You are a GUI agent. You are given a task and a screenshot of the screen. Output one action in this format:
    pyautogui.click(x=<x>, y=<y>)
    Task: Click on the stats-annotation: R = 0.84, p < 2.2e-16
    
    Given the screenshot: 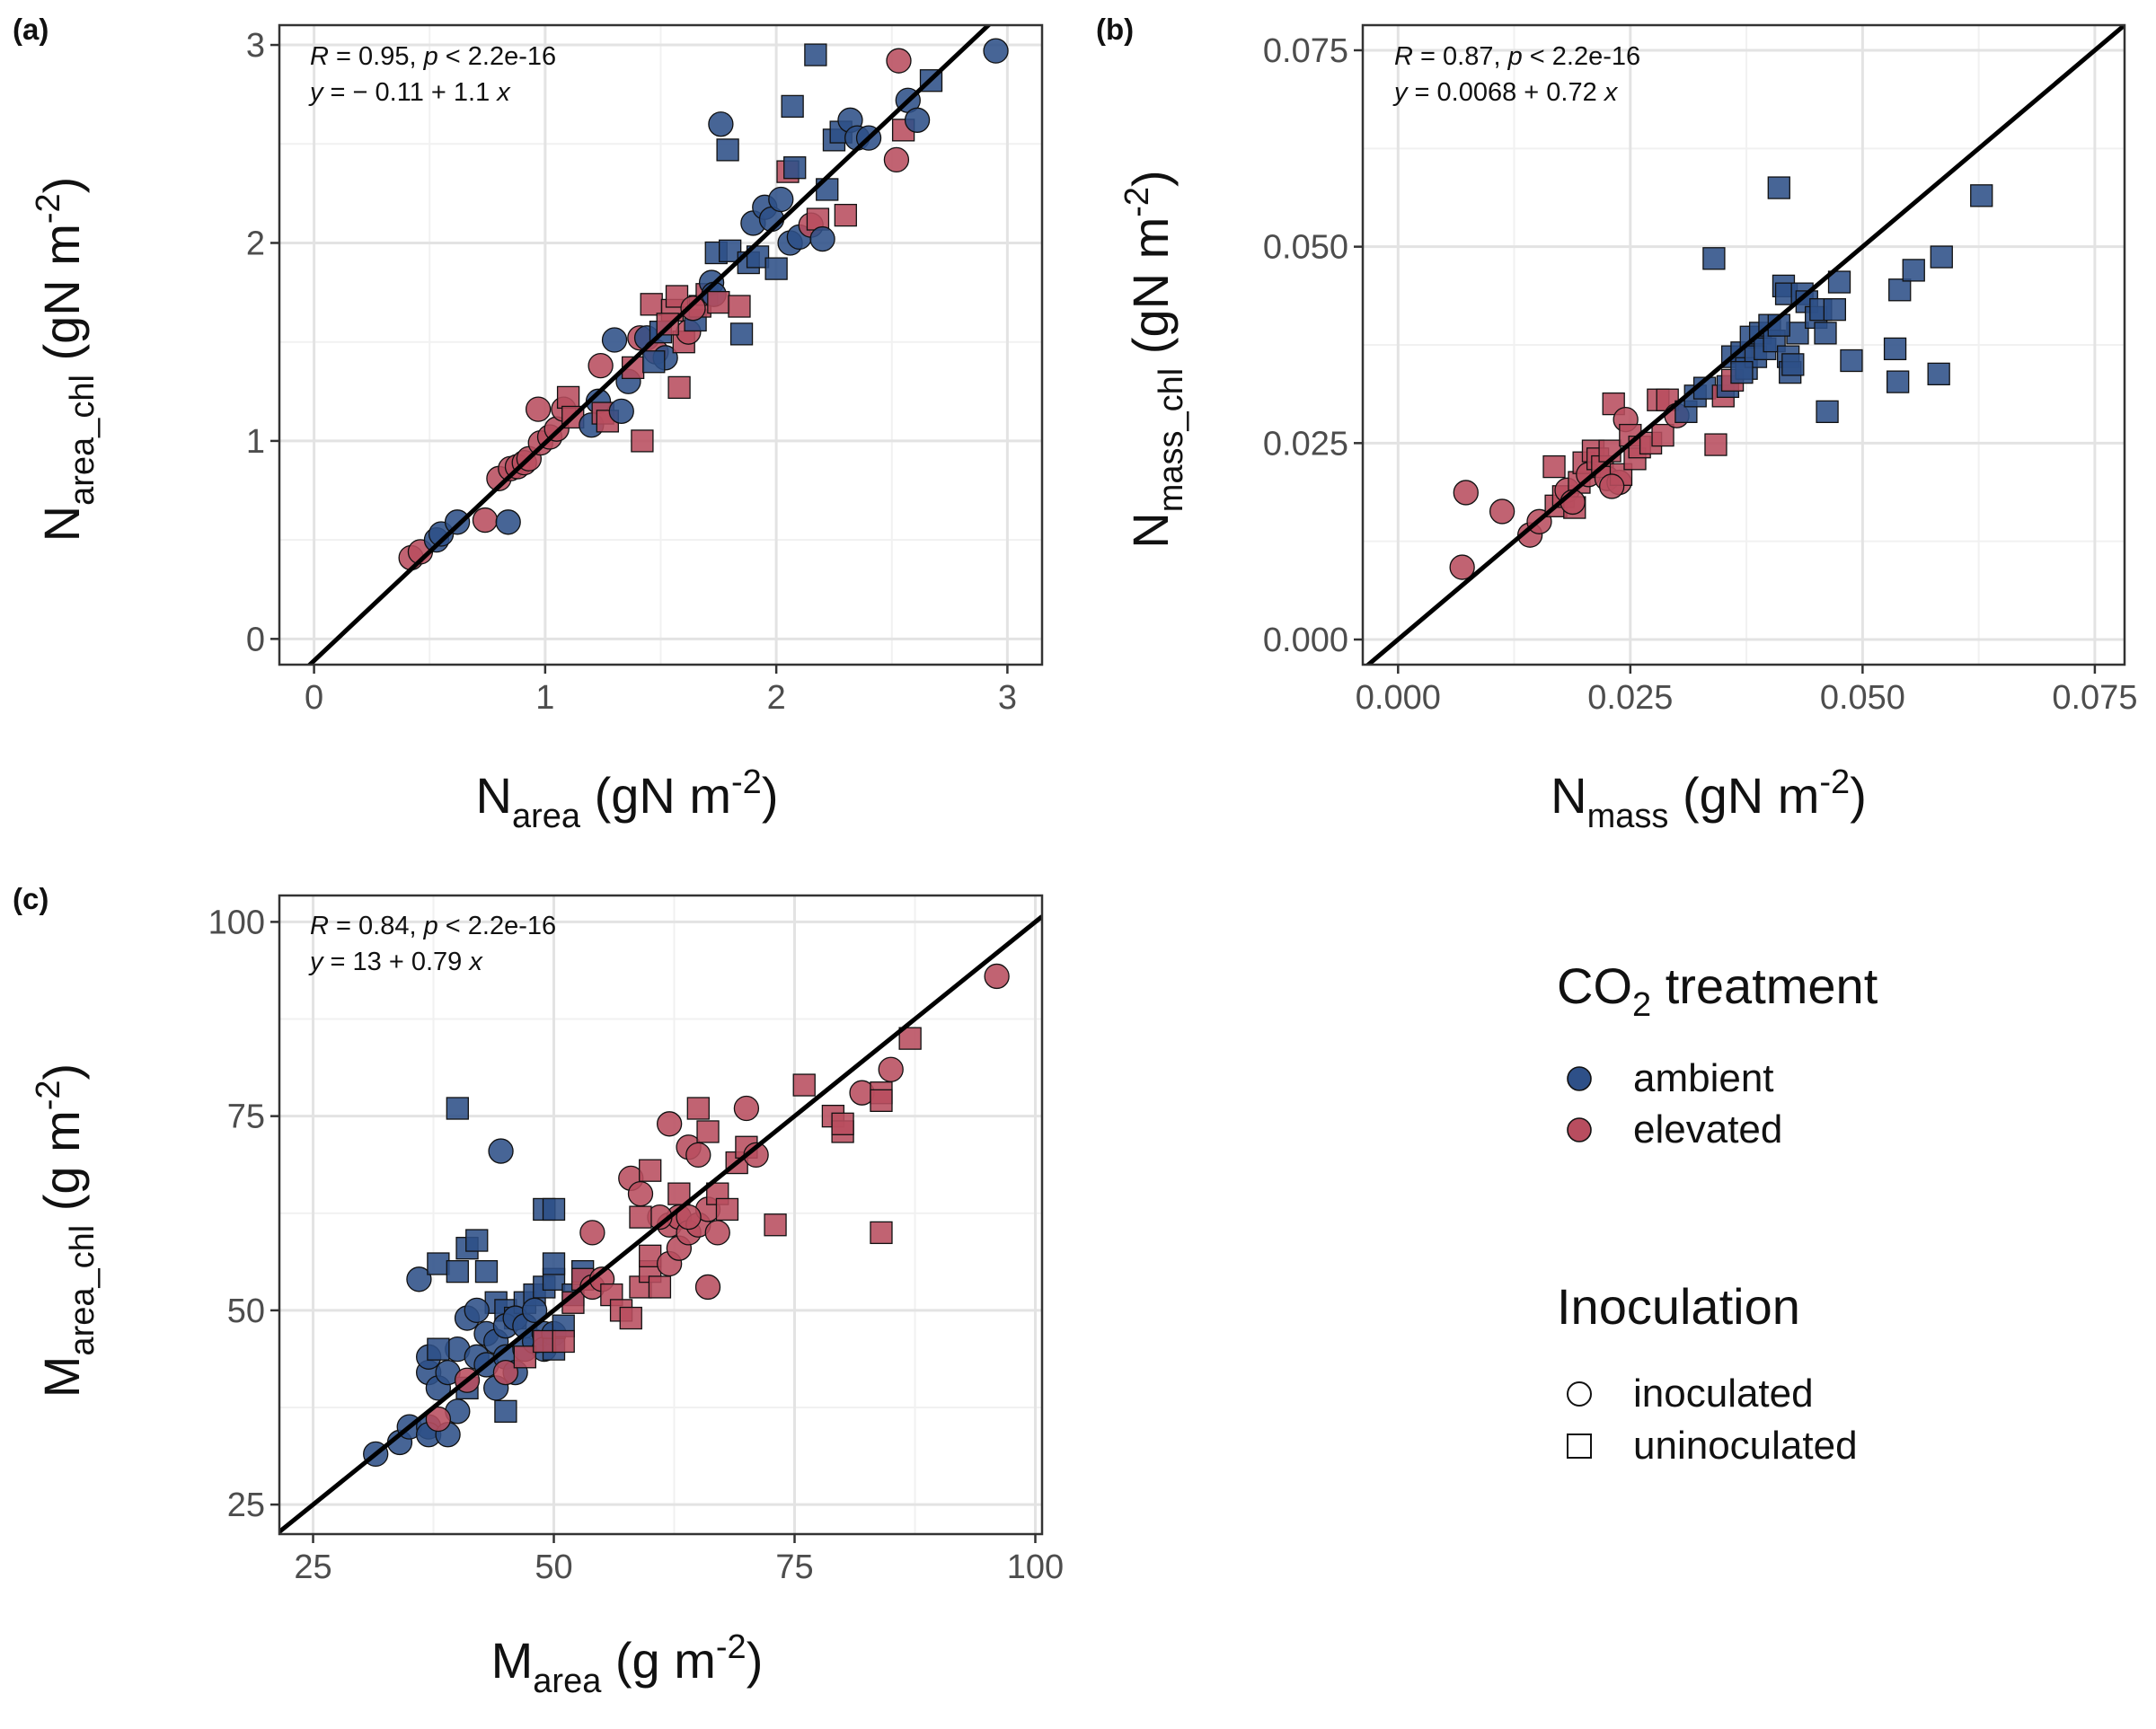 What is the action you would take?
    pyautogui.click(x=433, y=926)
    